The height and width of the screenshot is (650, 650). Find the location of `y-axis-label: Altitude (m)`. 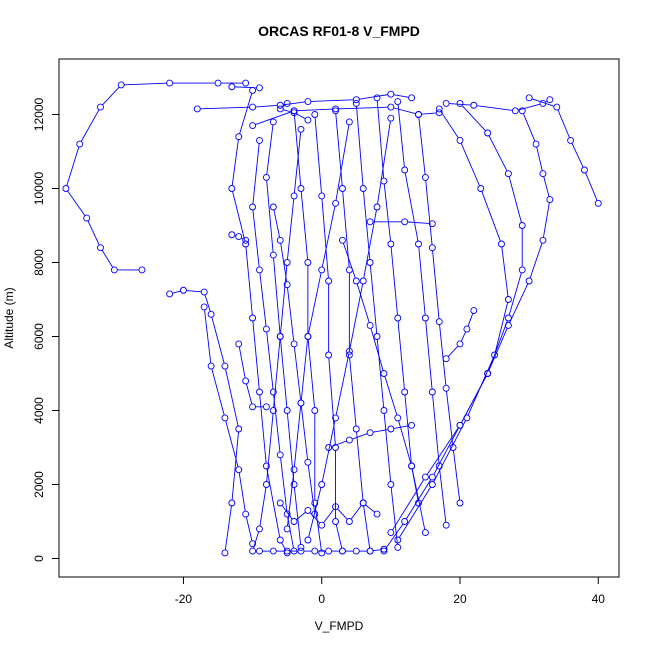

y-axis-label: Altitude (m) is located at coordinates (9, 317).